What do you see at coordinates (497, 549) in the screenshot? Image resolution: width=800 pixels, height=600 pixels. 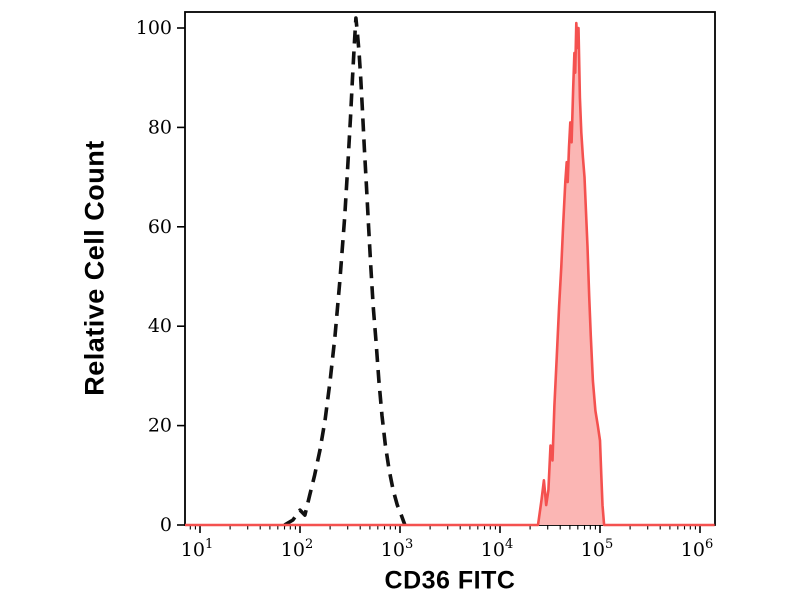 I see `x-tick-label: 10⁴` at bounding box center [497, 549].